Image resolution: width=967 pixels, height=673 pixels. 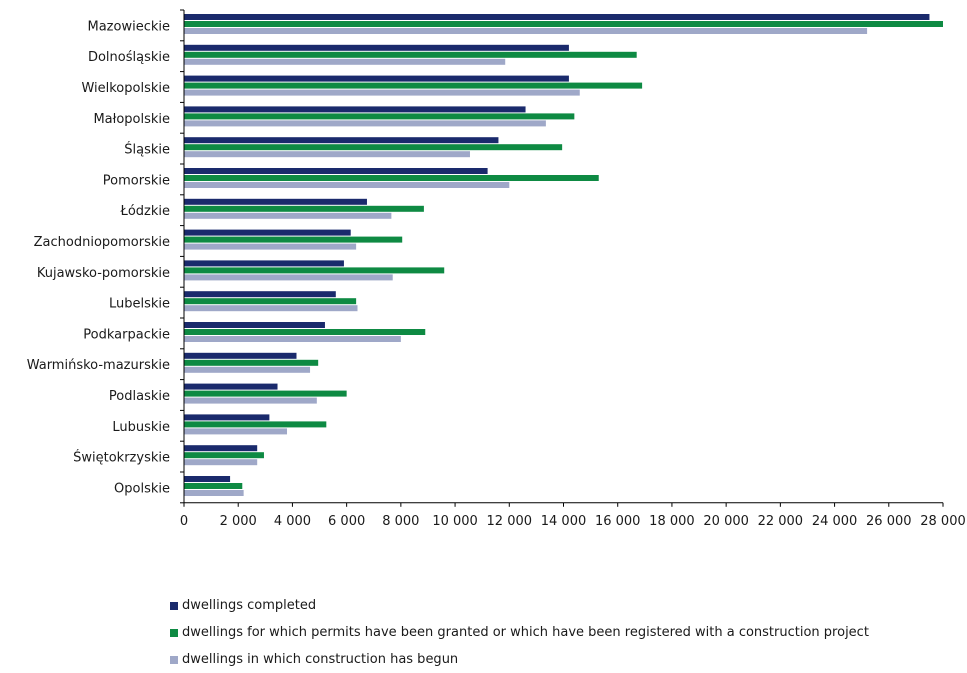 What do you see at coordinates (184, 521) in the screenshot?
I see `x-tick-label: 0` at bounding box center [184, 521].